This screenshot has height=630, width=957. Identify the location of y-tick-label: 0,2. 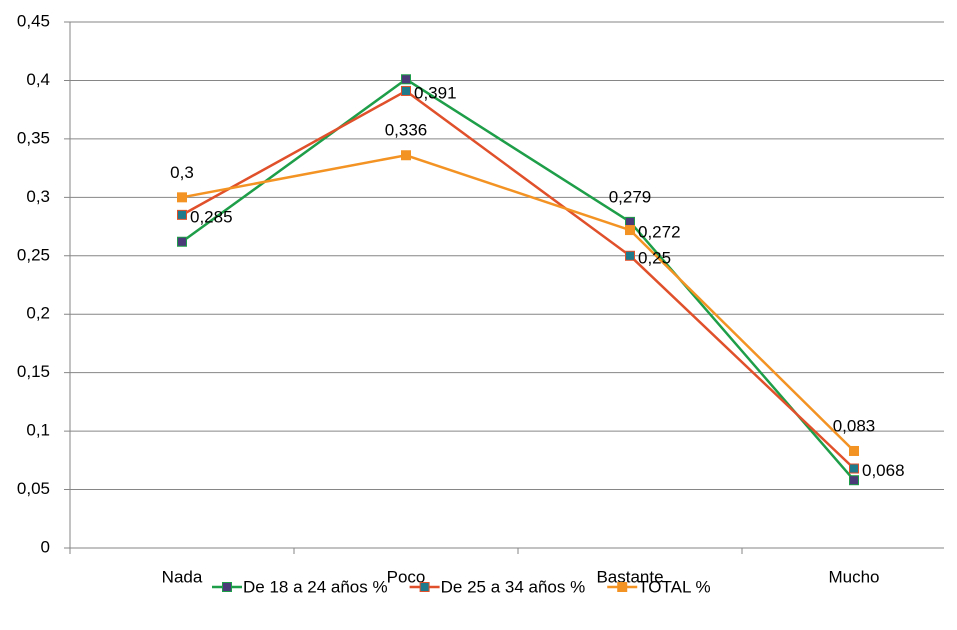
(38, 313).